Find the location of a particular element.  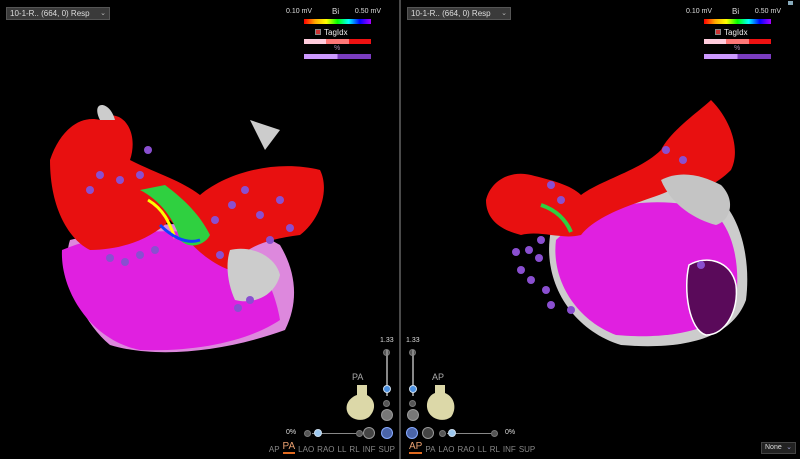

panel-divider is located at coordinates (400, 229).